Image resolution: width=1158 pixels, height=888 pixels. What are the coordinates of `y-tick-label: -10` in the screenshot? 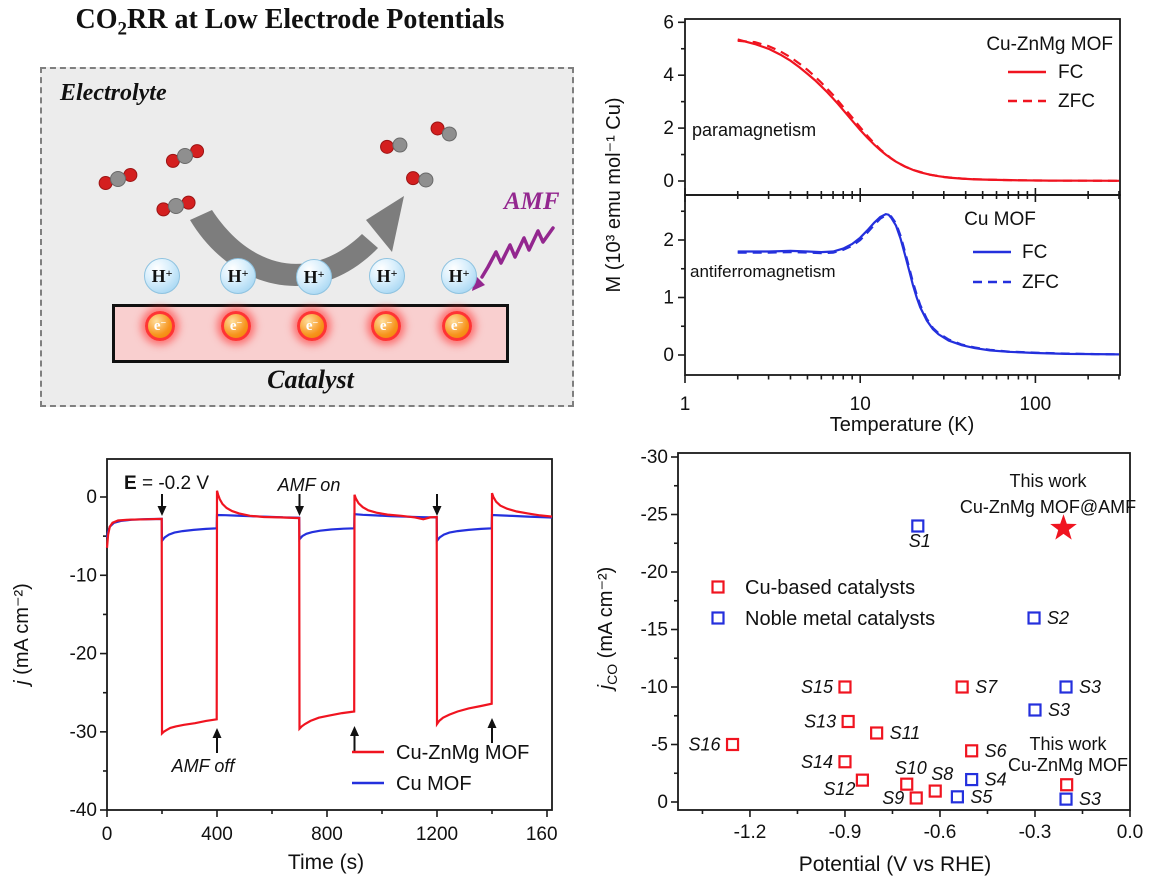 It's located at (83, 575).